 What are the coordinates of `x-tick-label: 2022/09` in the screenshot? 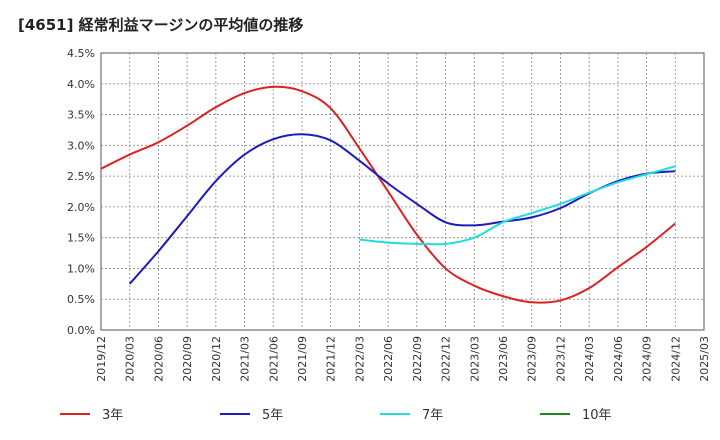 It's located at (417, 359).